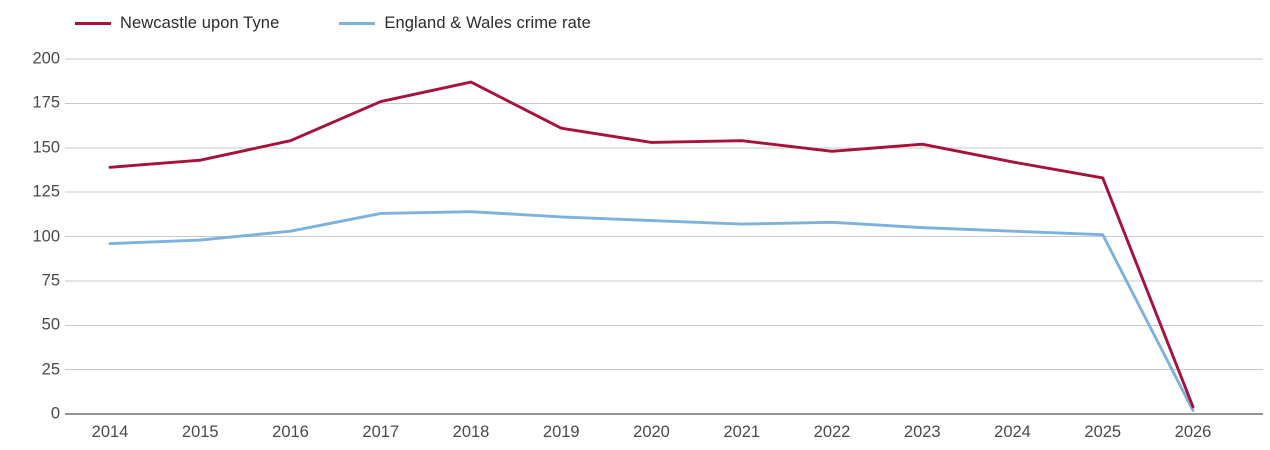 This screenshot has height=450, width=1270. I want to click on y-tick-label: 100, so click(46, 236).